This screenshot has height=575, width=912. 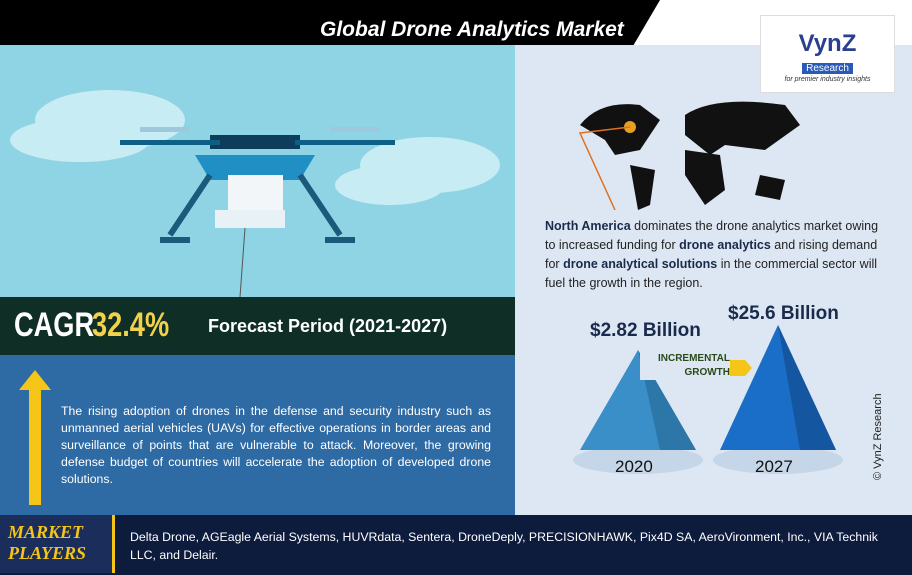 I want to click on region-text-part: and rising demand for, so click(x=711, y=254).